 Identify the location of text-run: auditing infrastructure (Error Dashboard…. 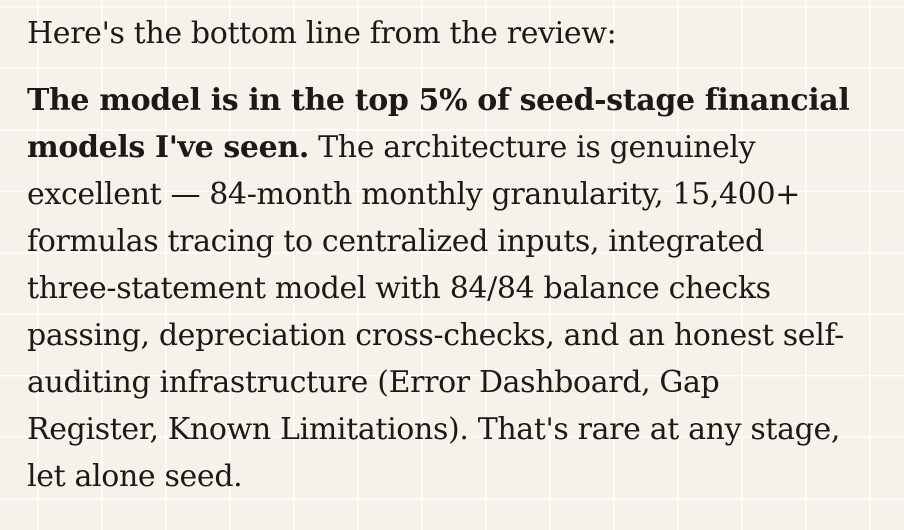
(373, 382).